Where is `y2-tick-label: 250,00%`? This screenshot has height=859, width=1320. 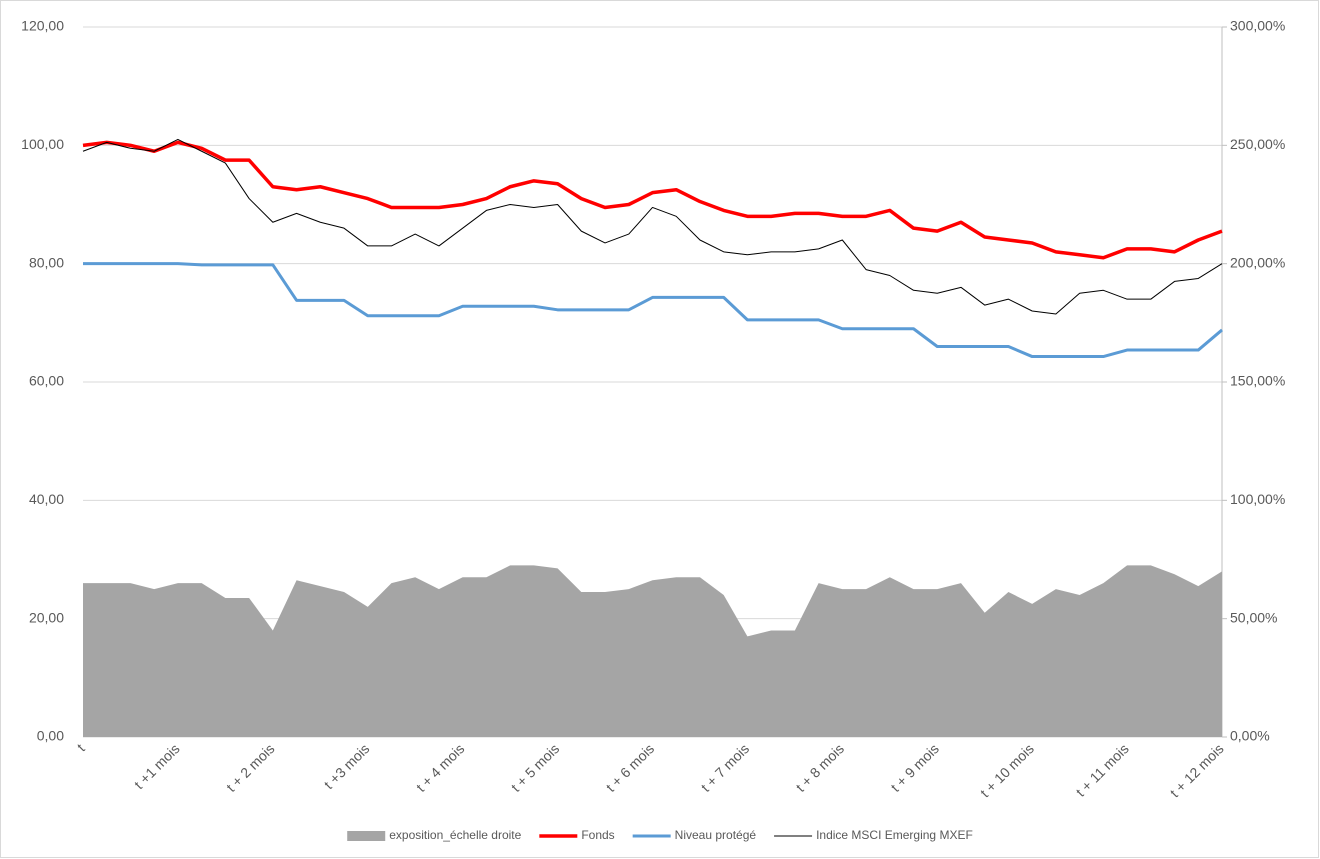
y2-tick-label: 250,00% is located at coordinates (1257, 144).